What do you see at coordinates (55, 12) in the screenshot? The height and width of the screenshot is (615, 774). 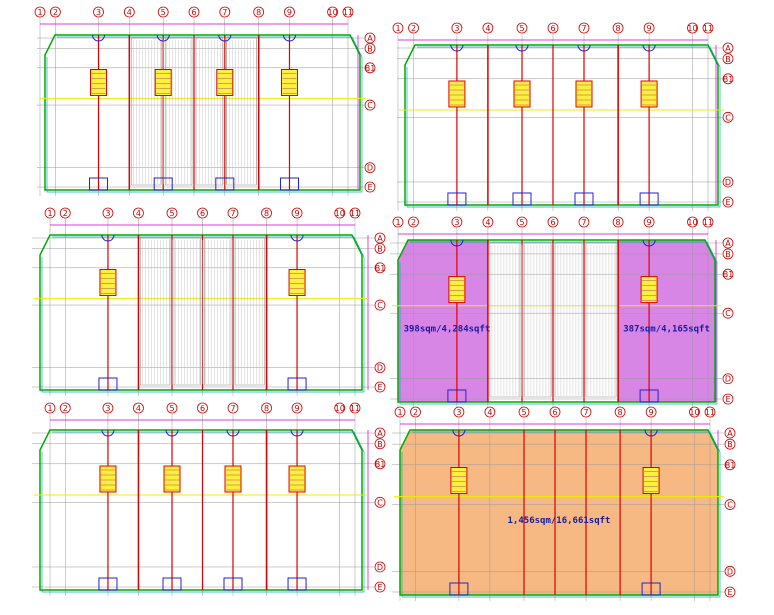 I see `grid-label: 2` at bounding box center [55, 12].